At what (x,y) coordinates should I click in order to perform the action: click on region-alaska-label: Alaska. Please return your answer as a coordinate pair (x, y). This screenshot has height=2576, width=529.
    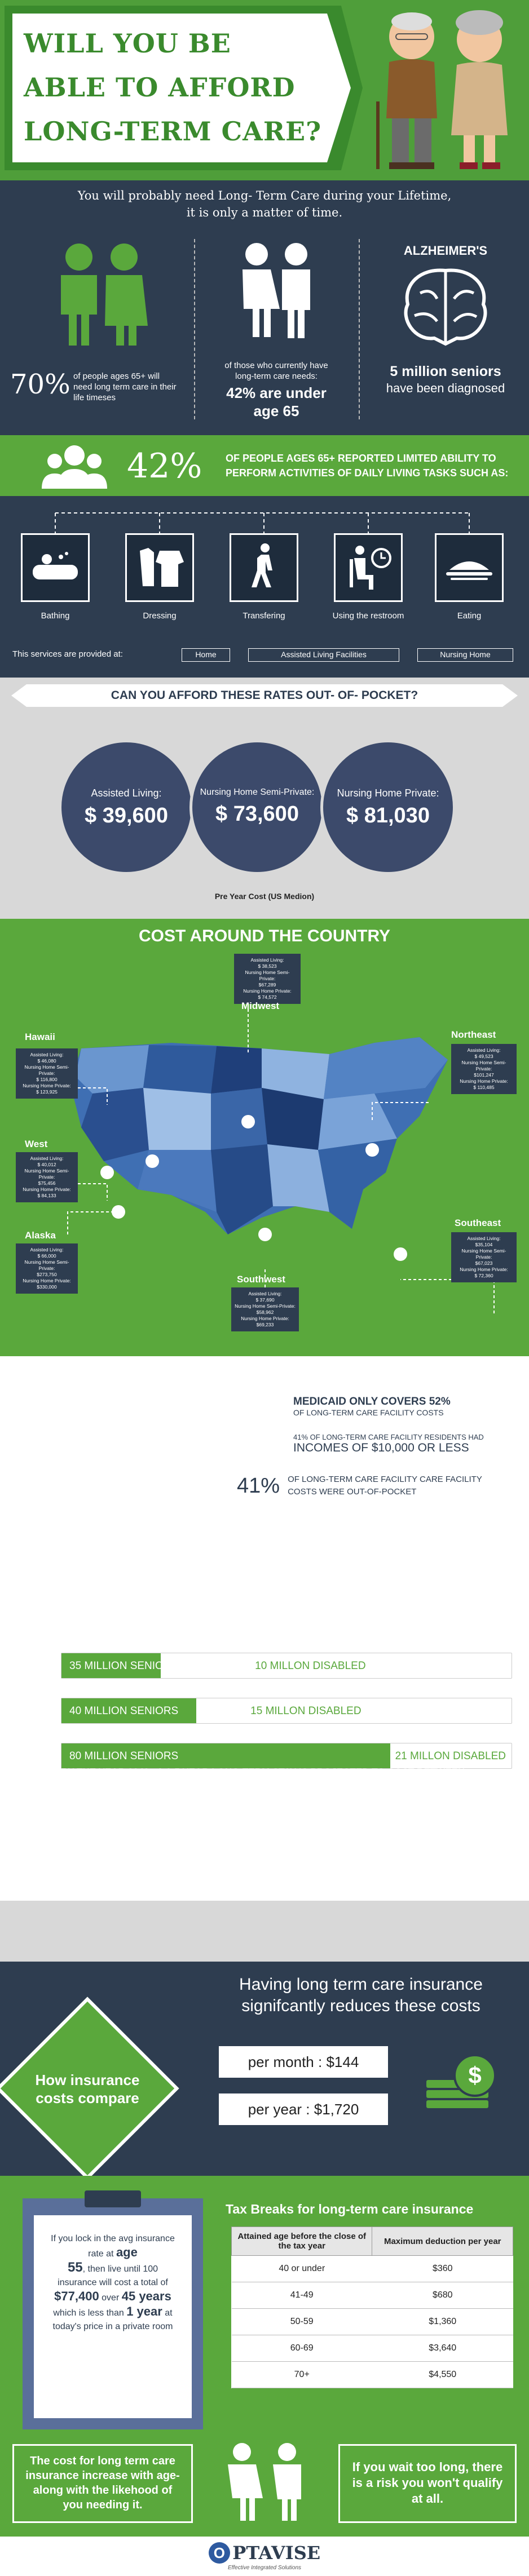
    Looking at the image, I should click on (40, 1235).